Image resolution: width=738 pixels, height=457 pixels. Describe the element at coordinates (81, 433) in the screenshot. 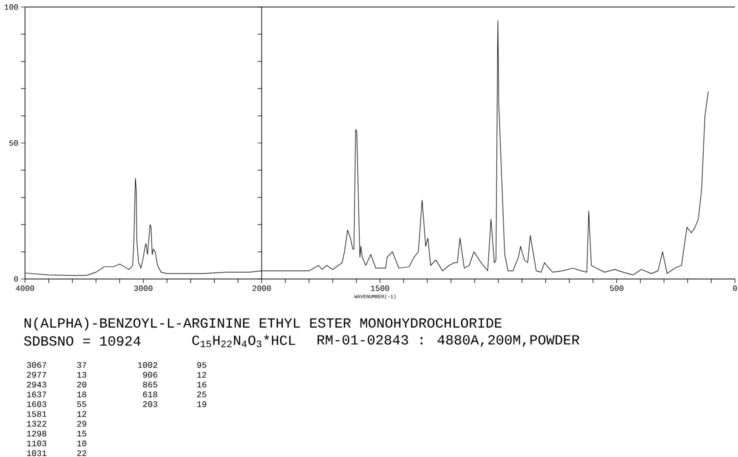

I see `text: 15` at that location.